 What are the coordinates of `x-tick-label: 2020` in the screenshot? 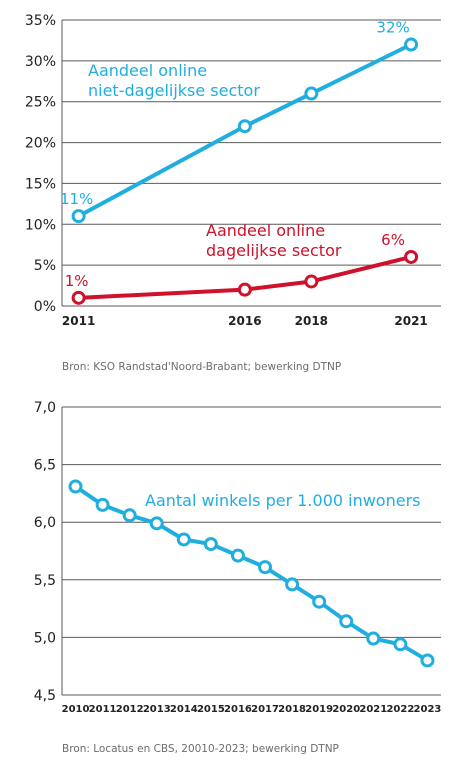 It's located at (346, 709).